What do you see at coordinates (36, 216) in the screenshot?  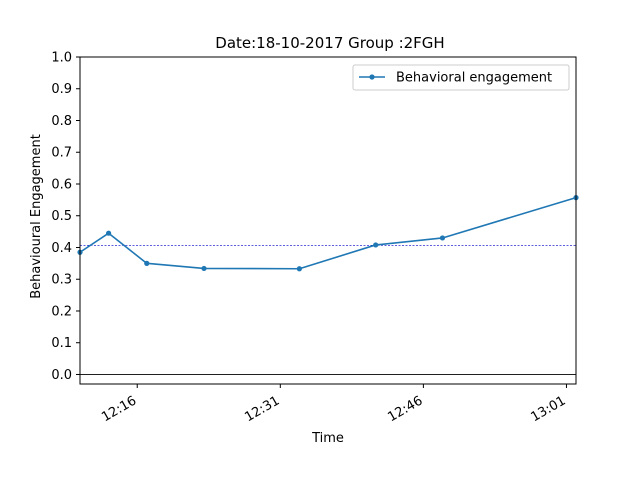 I see `y-axis-title: Behavioural Engagement` at bounding box center [36, 216].